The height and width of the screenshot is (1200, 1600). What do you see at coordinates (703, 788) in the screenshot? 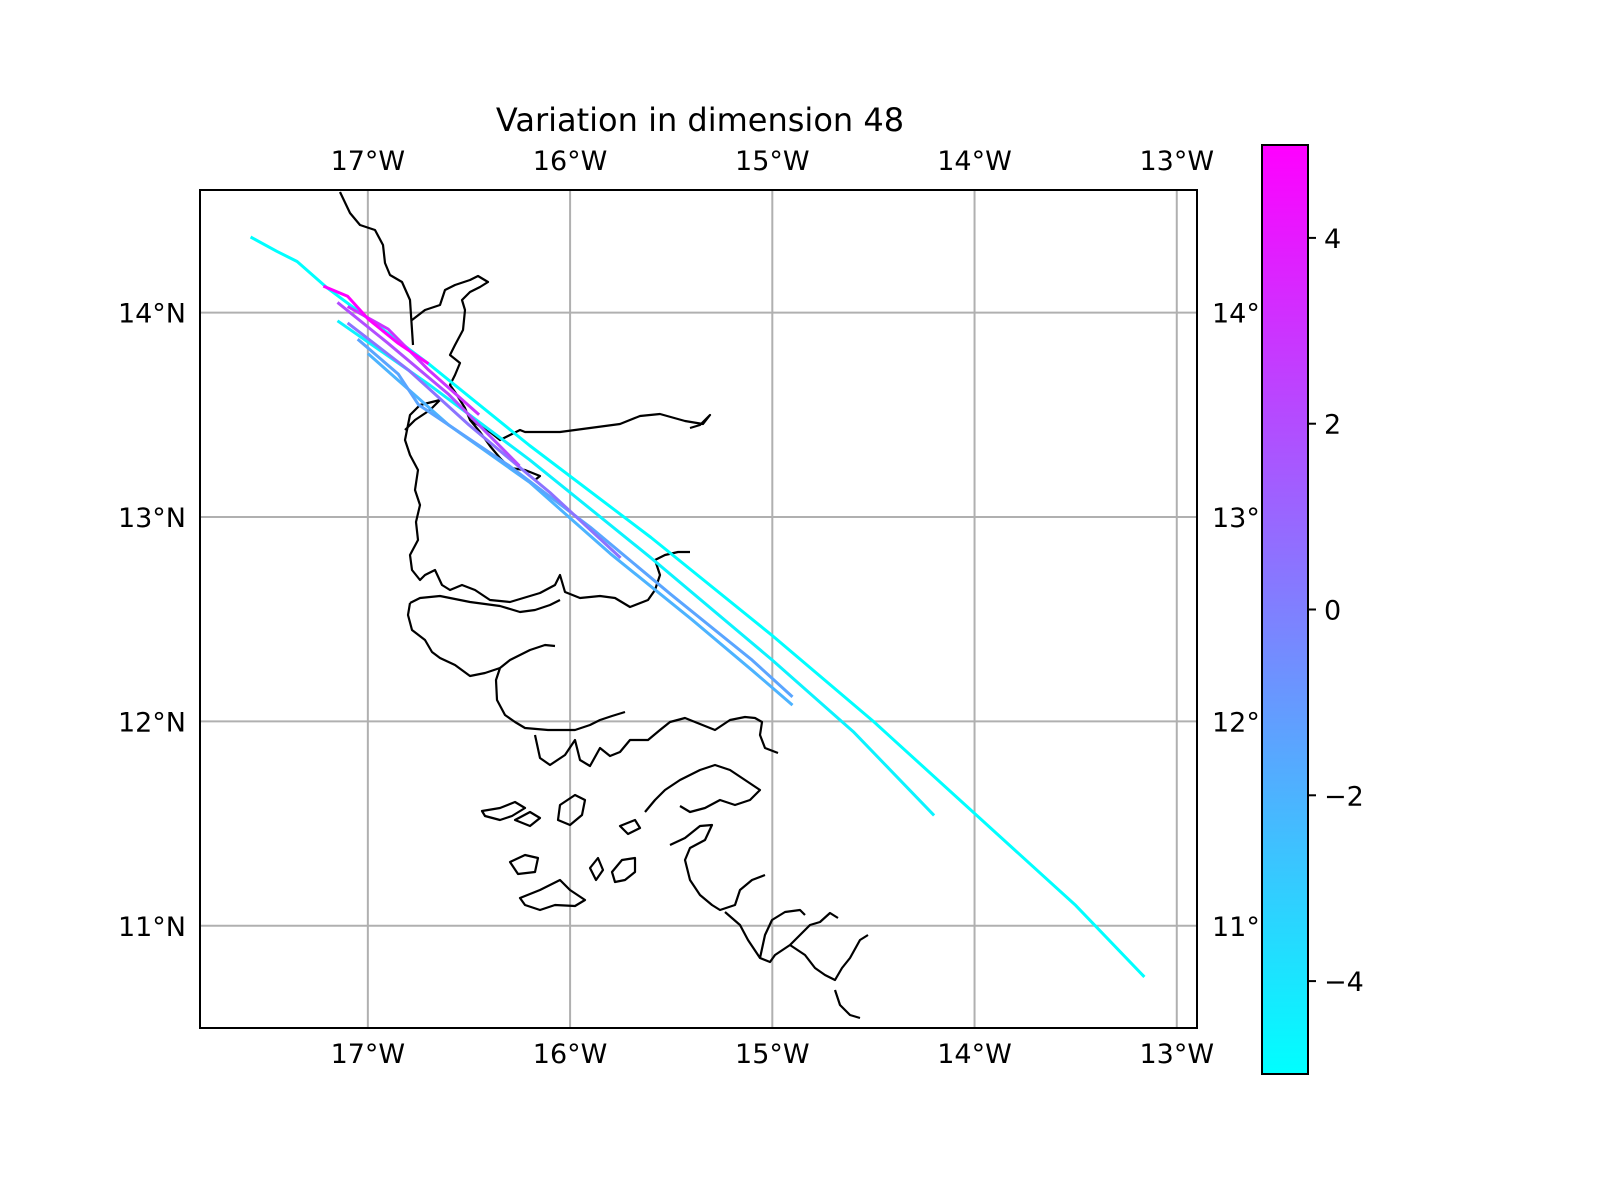
I see `coastline-geba` at bounding box center [703, 788].